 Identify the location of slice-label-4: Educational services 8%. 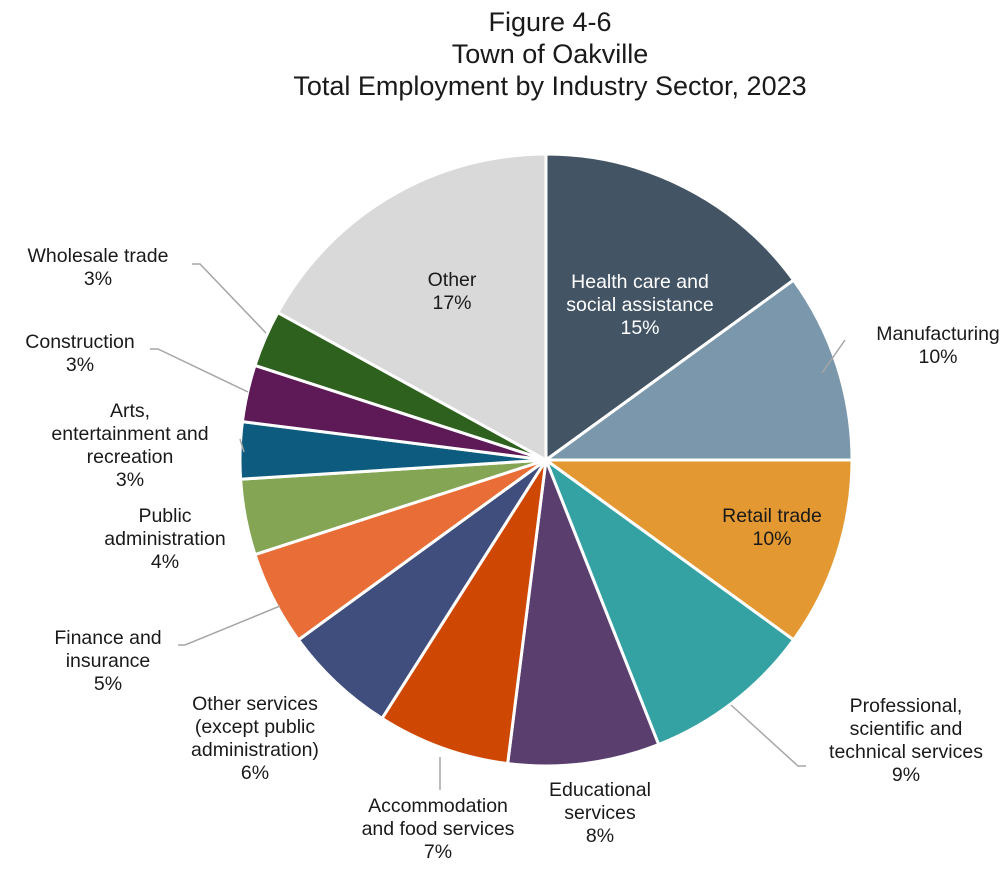
(600, 813).